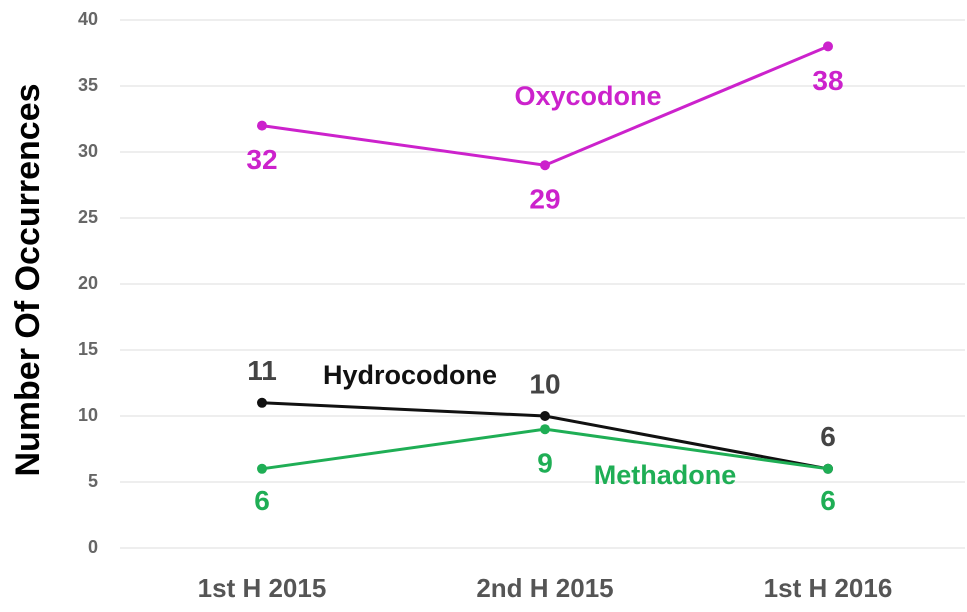 This screenshot has width=967, height=612. What do you see at coordinates (88, 349) in the screenshot?
I see `y-tick-label: 15` at bounding box center [88, 349].